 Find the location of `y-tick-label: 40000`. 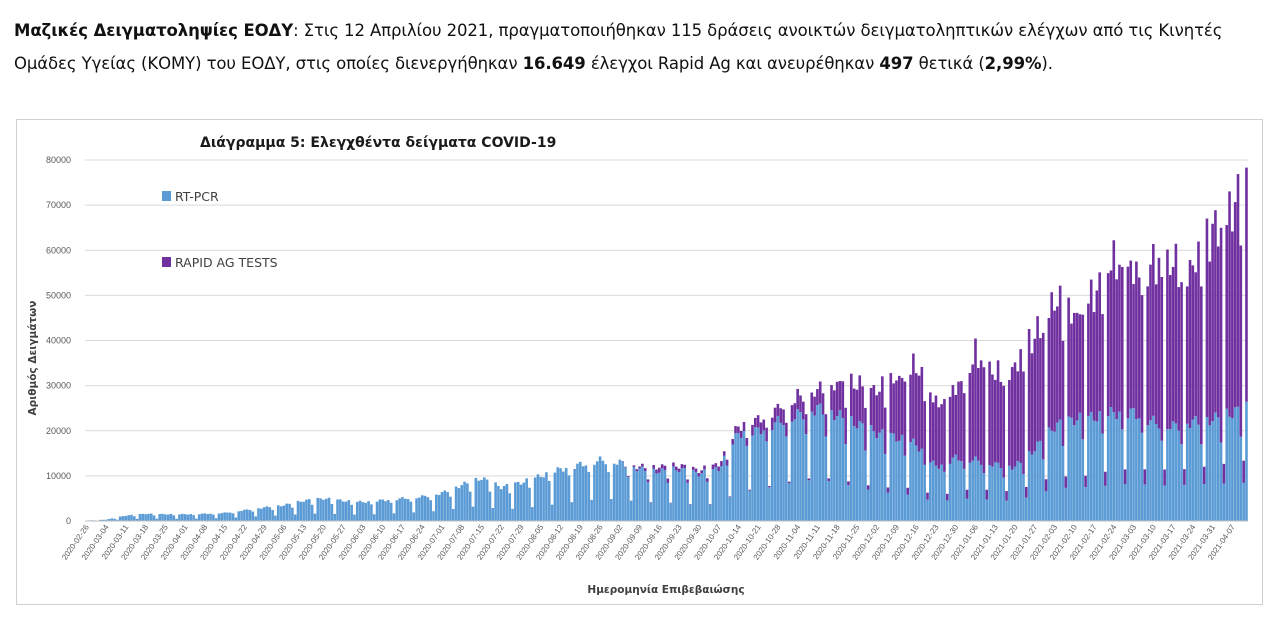

y-tick-label: 40000 is located at coordinates (58, 341).